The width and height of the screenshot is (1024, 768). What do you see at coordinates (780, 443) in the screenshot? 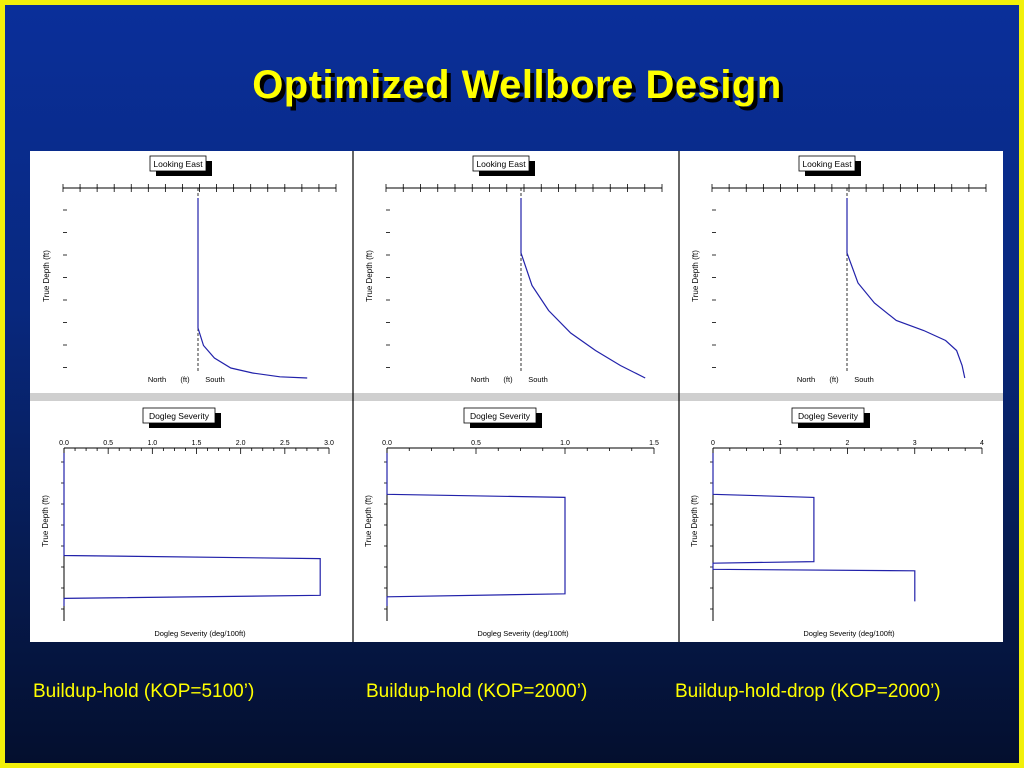
I see `x-tick-label: 1` at bounding box center [780, 443].